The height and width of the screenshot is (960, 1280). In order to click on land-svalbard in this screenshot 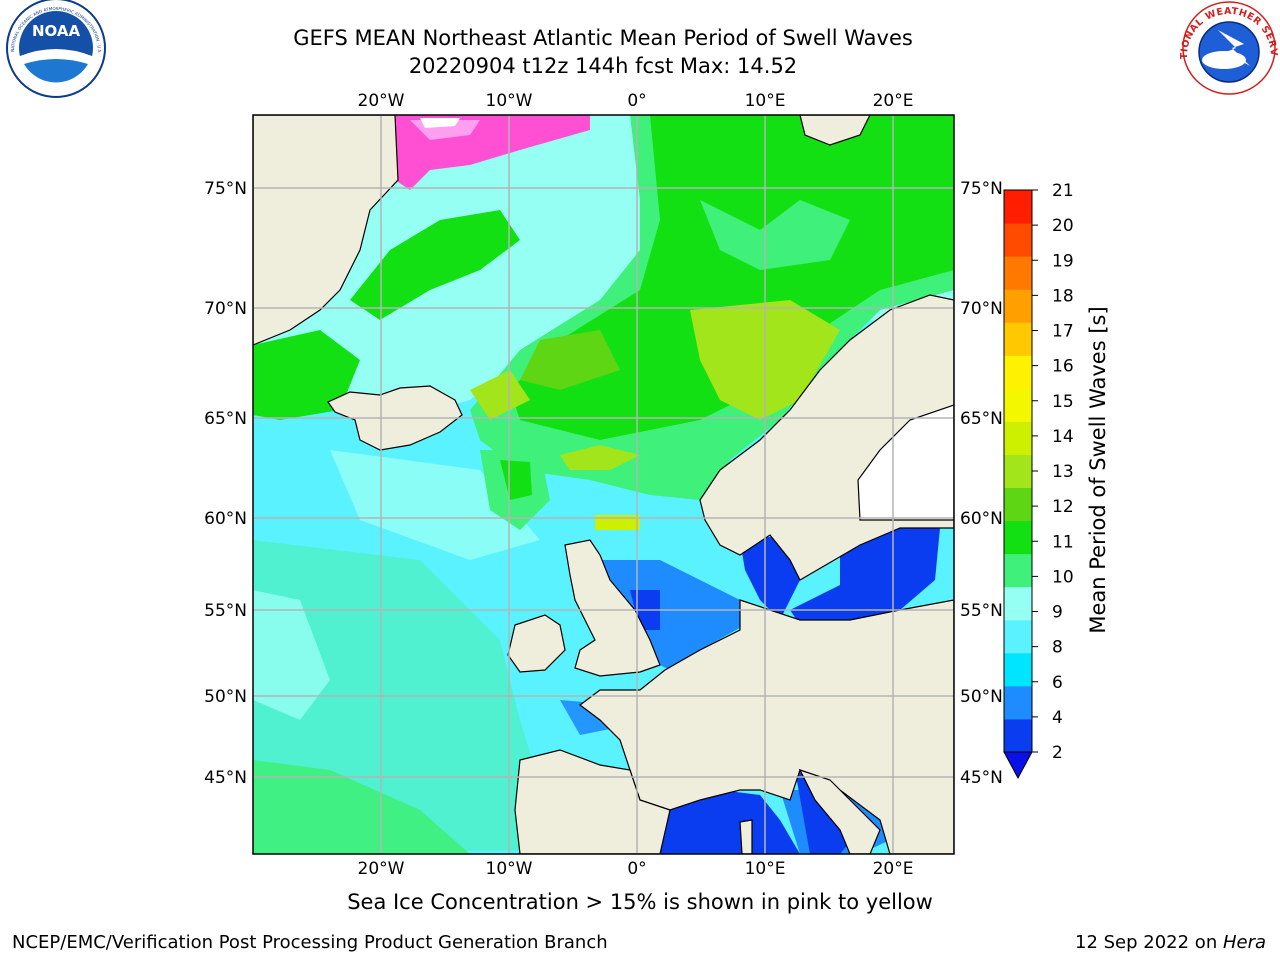, I will do `click(835, 130)`.